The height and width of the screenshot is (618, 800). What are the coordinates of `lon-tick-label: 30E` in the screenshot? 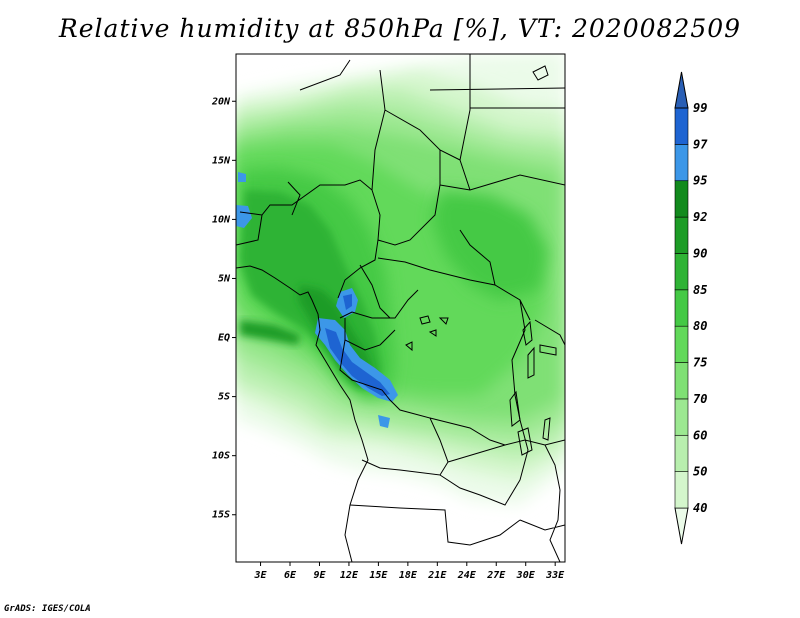 It's located at (526, 575).